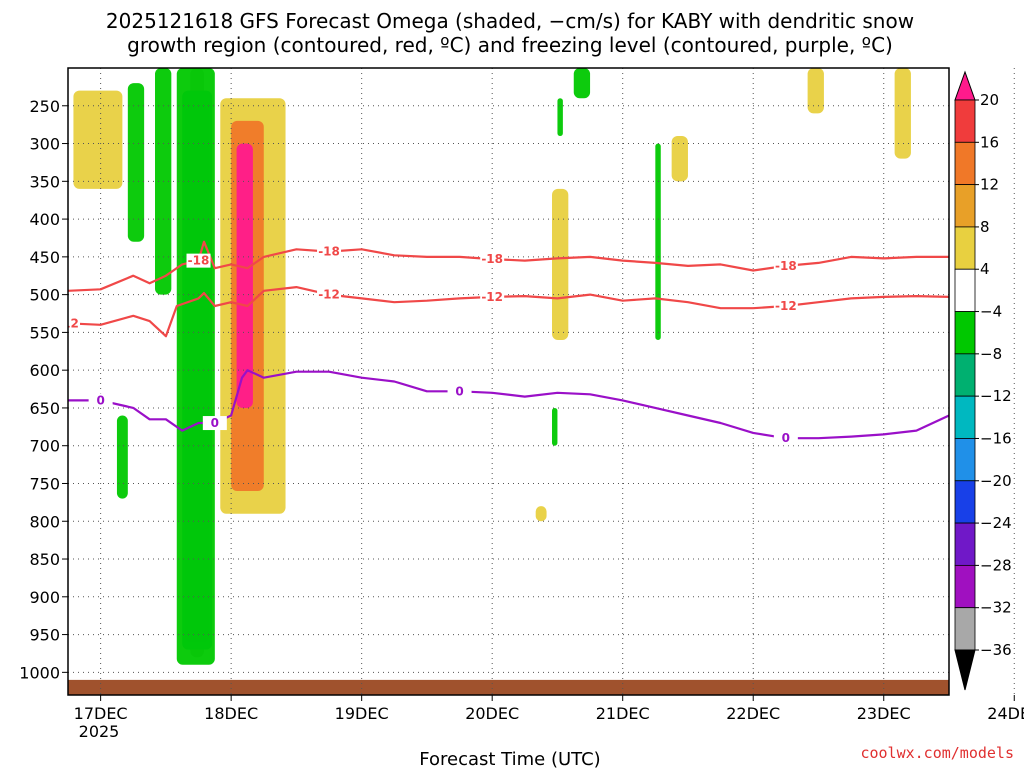 This screenshot has width=1024, height=768. What do you see at coordinates (44, 106) in the screenshot?
I see `y-tick-label: 250` at bounding box center [44, 106].